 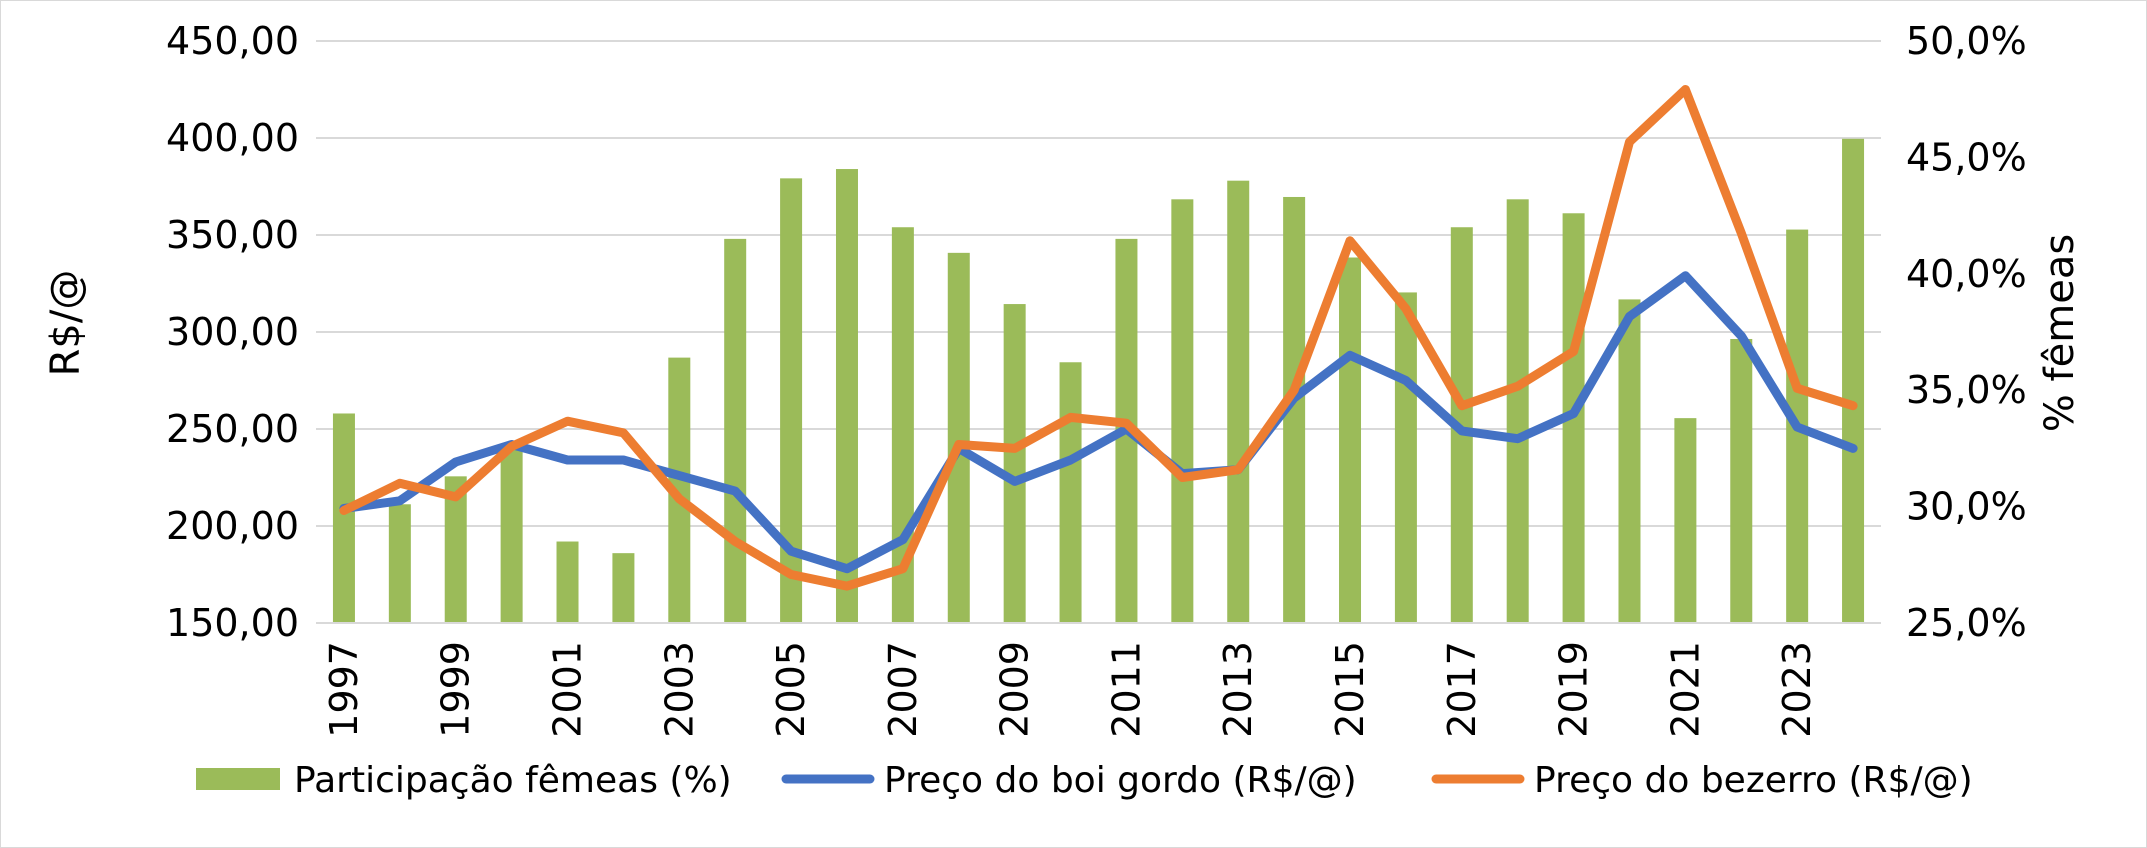 What do you see at coordinates (344, 689) in the screenshot?
I see `x-tick-label: 1997` at bounding box center [344, 689].